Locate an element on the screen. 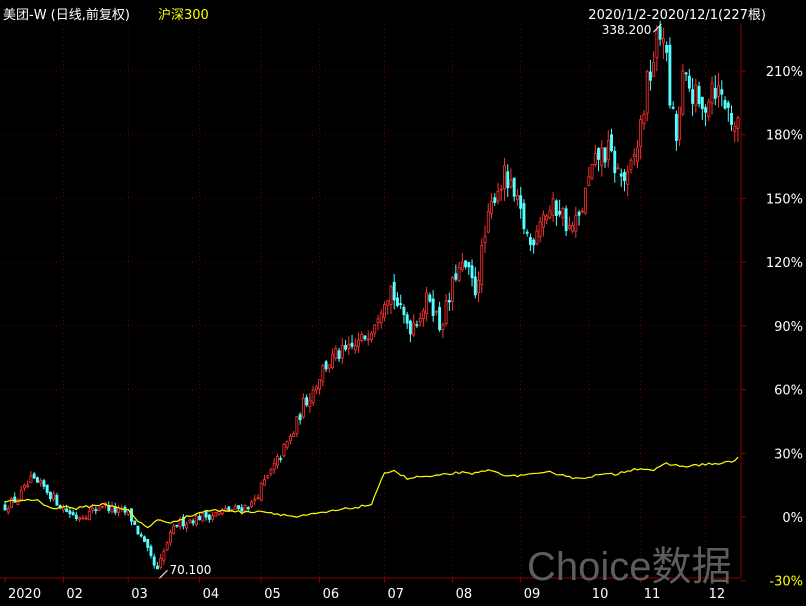 The height and width of the screenshot is (606, 806). x-tick-label: 07 is located at coordinates (395, 594).